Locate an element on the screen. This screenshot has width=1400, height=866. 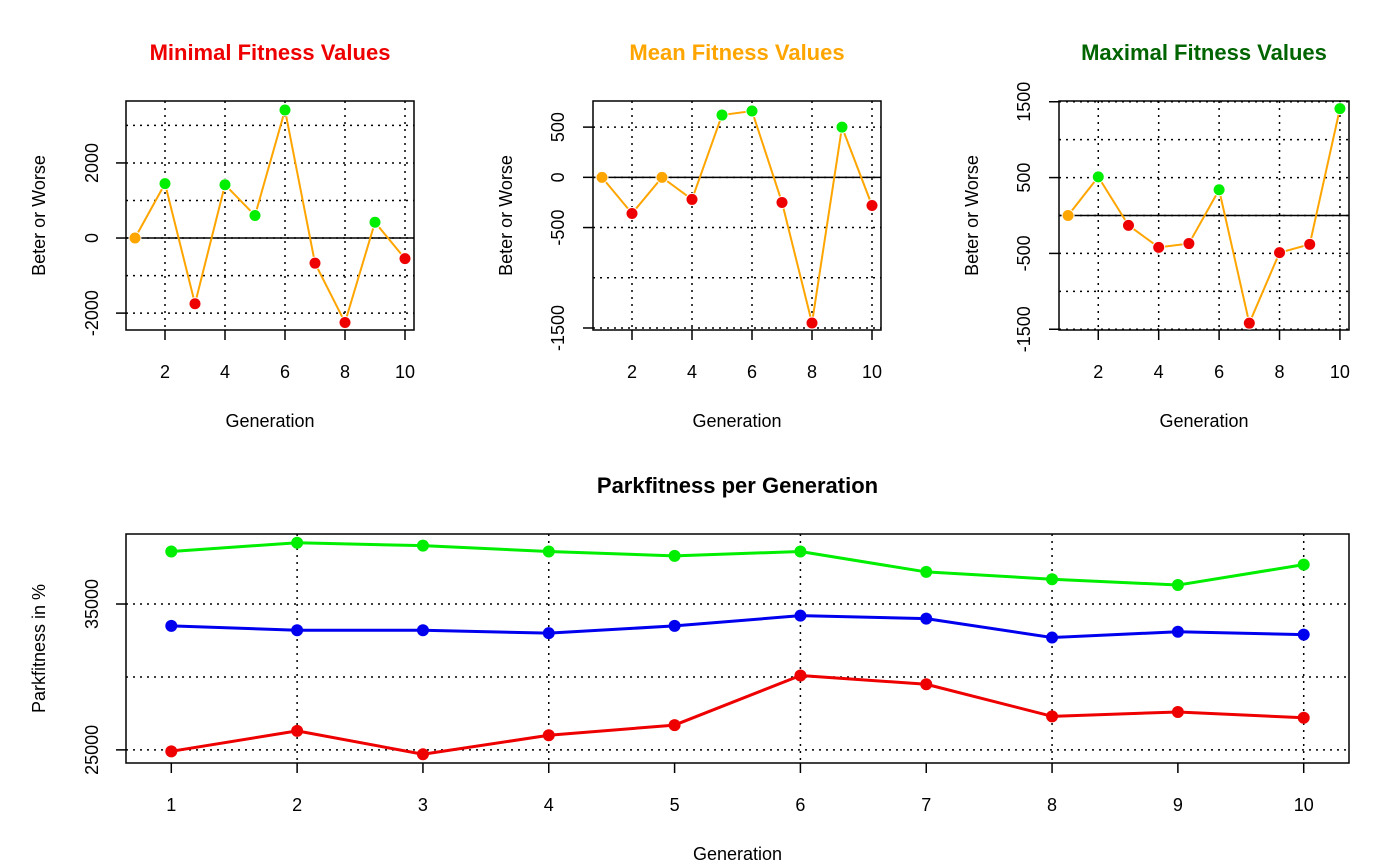
y-tick-label: 0 is located at coordinates (558, 177).